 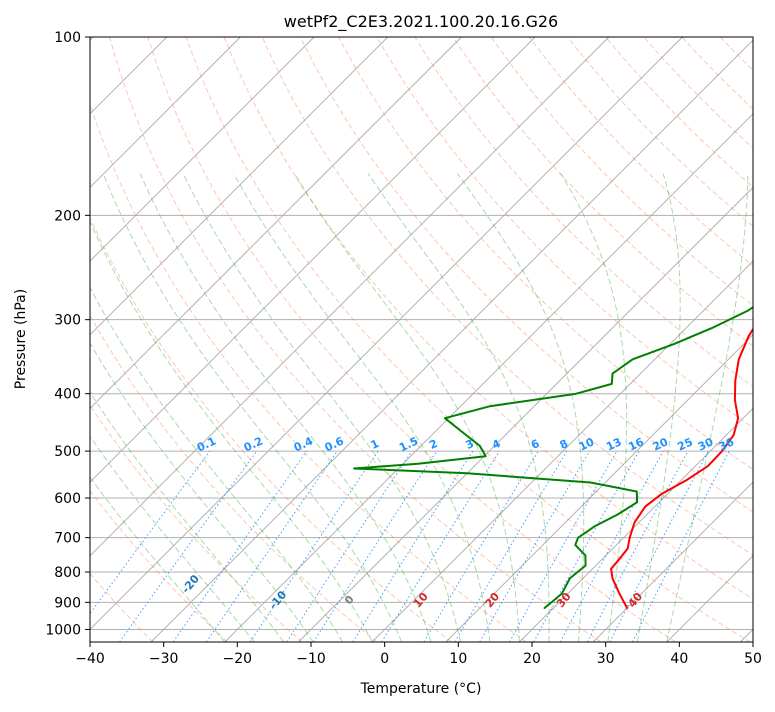 I want to click on y-tick-label: 400, so click(x=67, y=395).